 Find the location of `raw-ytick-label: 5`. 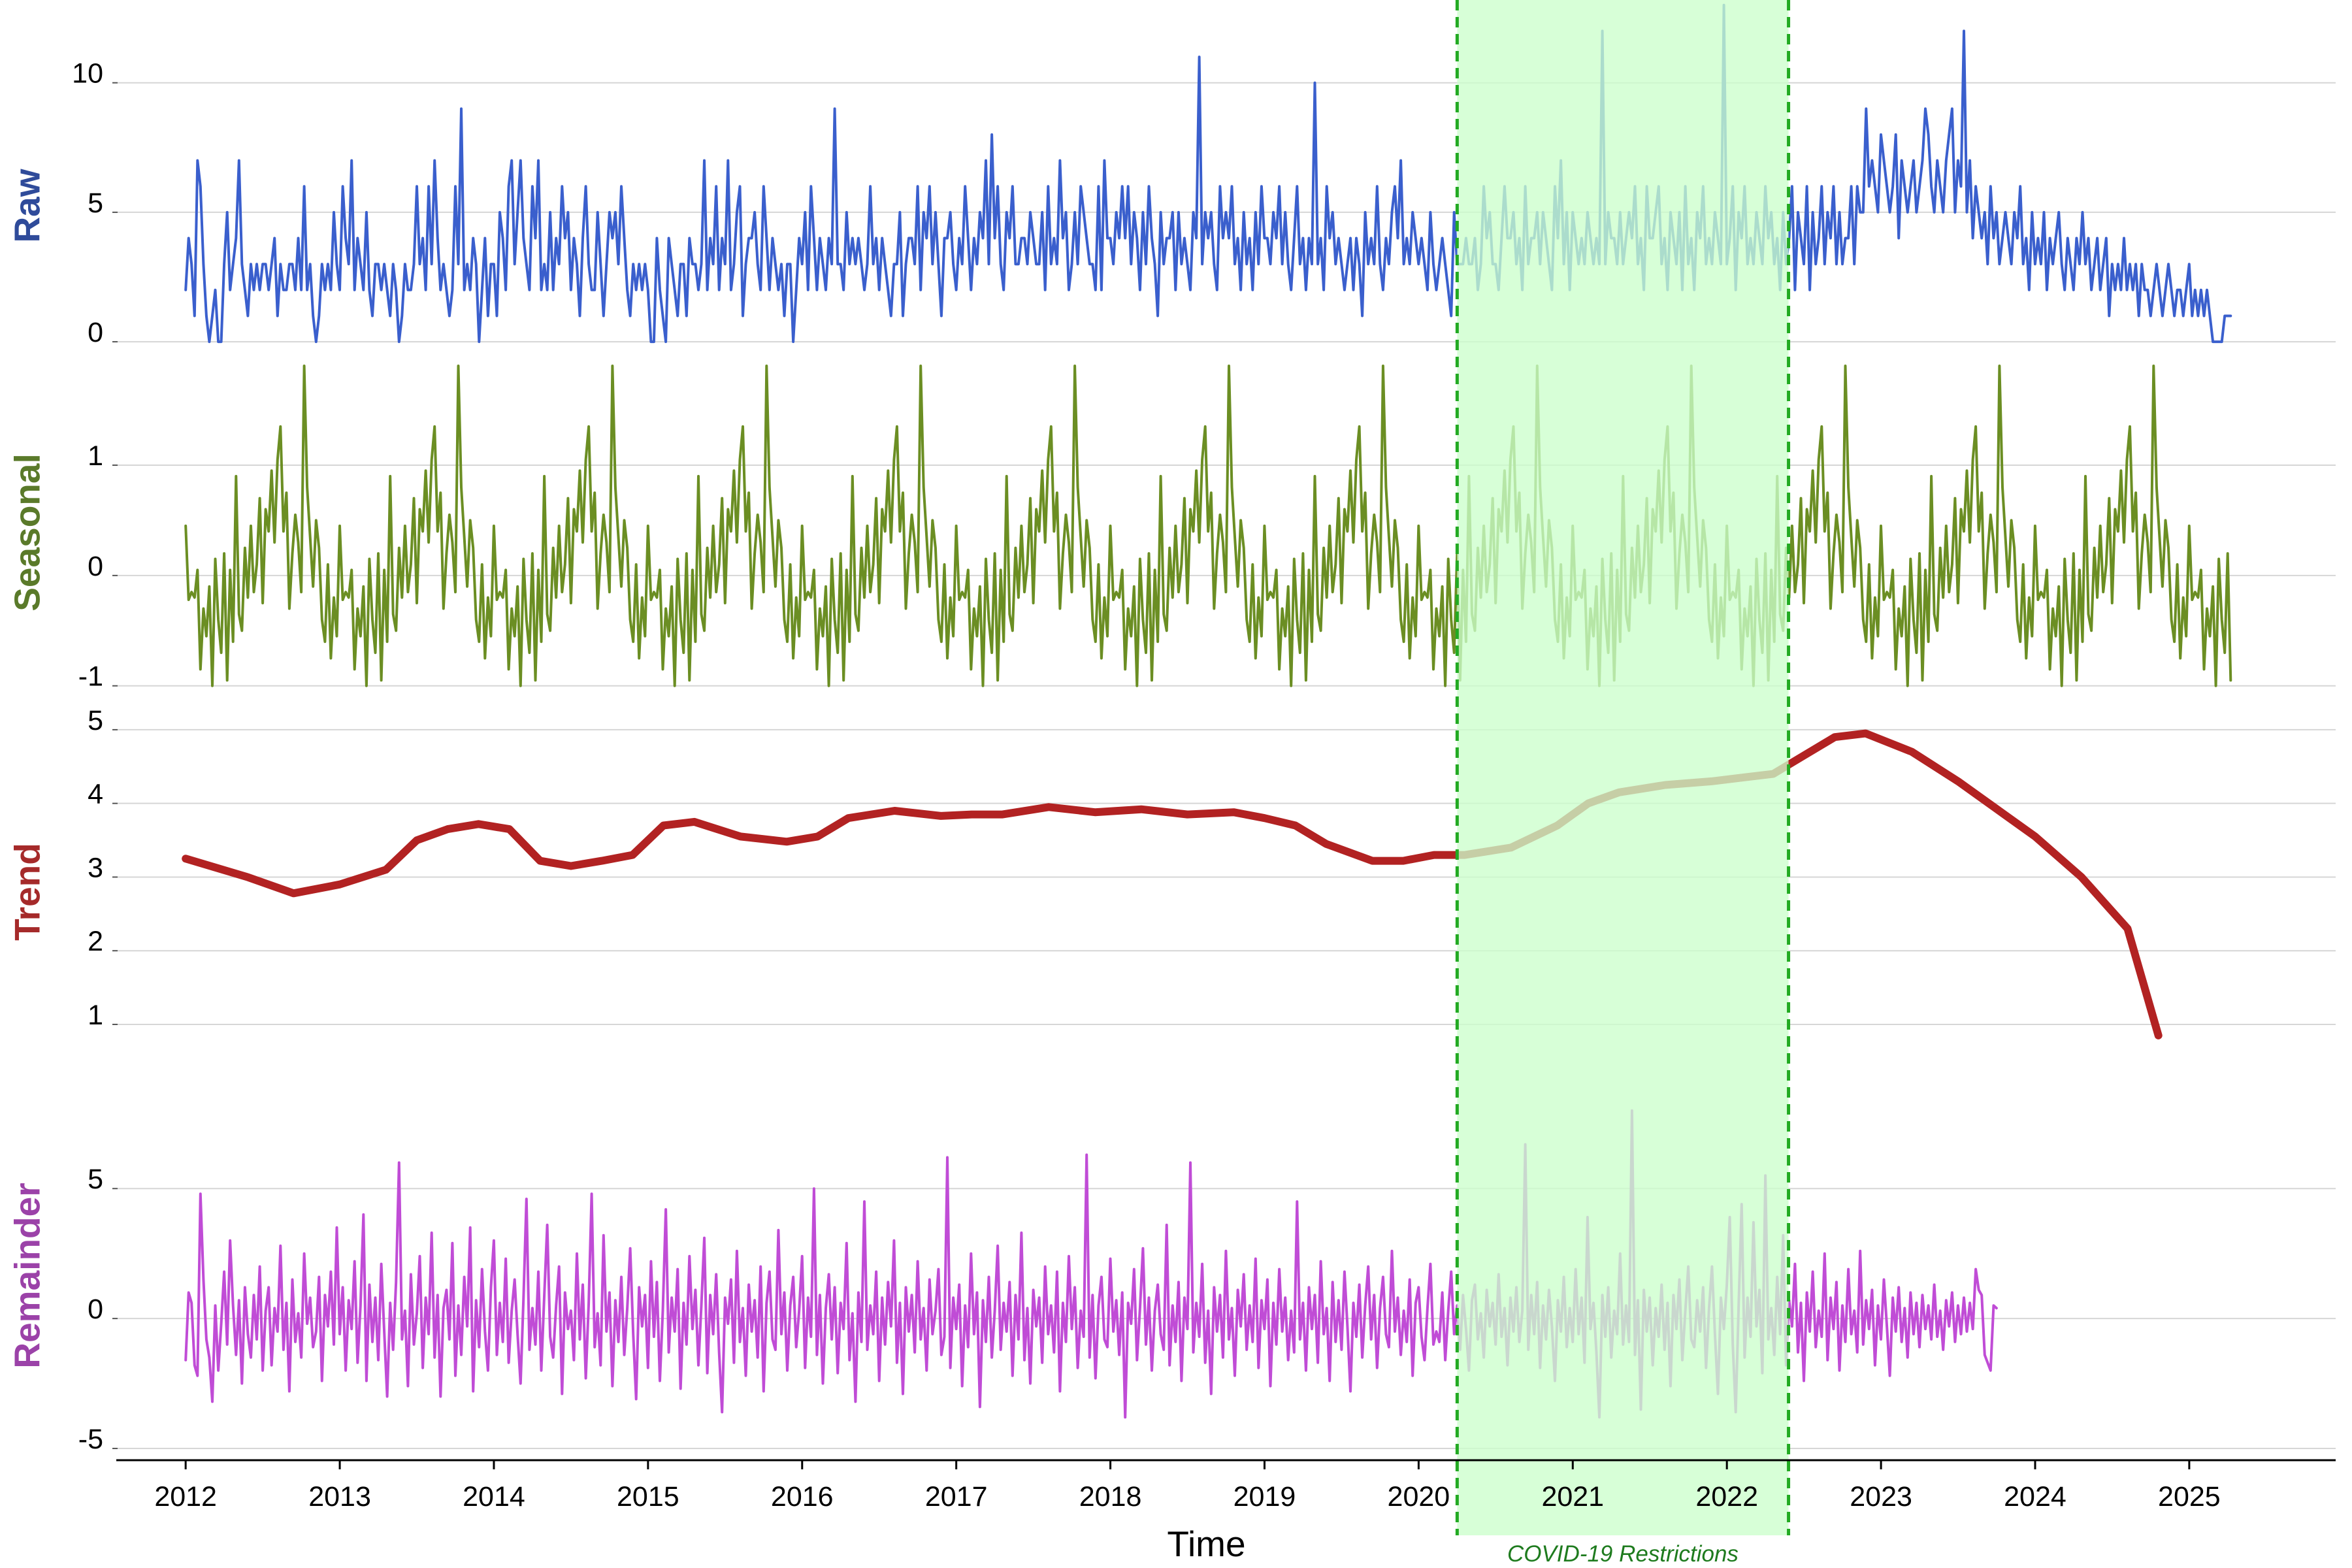

raw-ytick-label: 5 is located at coordinates (95, 203).